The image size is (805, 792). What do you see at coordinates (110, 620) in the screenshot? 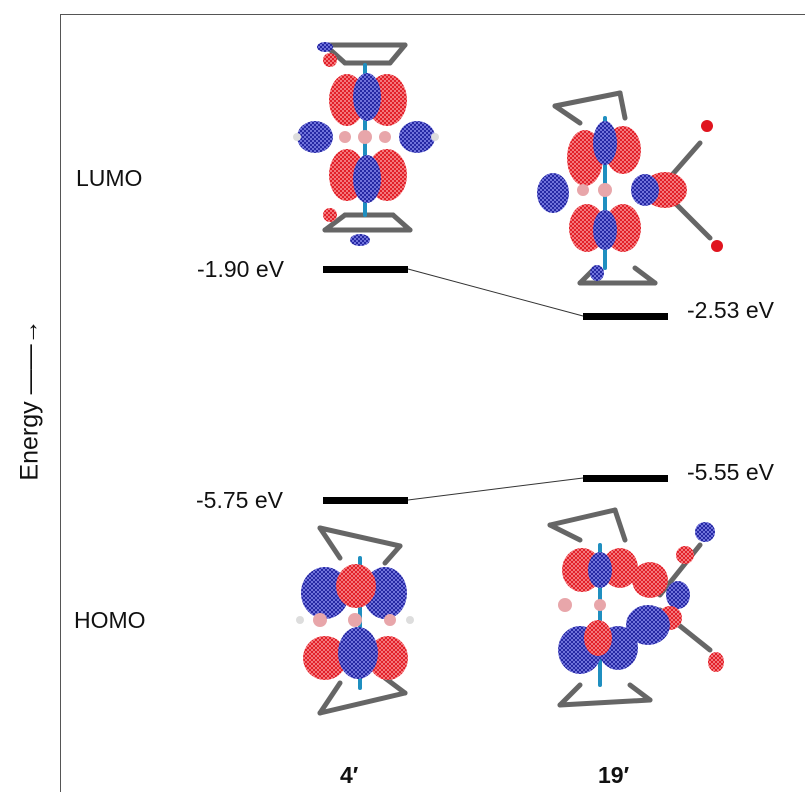
I see `homo-row-label: HOMO` at bounding box center [110, 620].